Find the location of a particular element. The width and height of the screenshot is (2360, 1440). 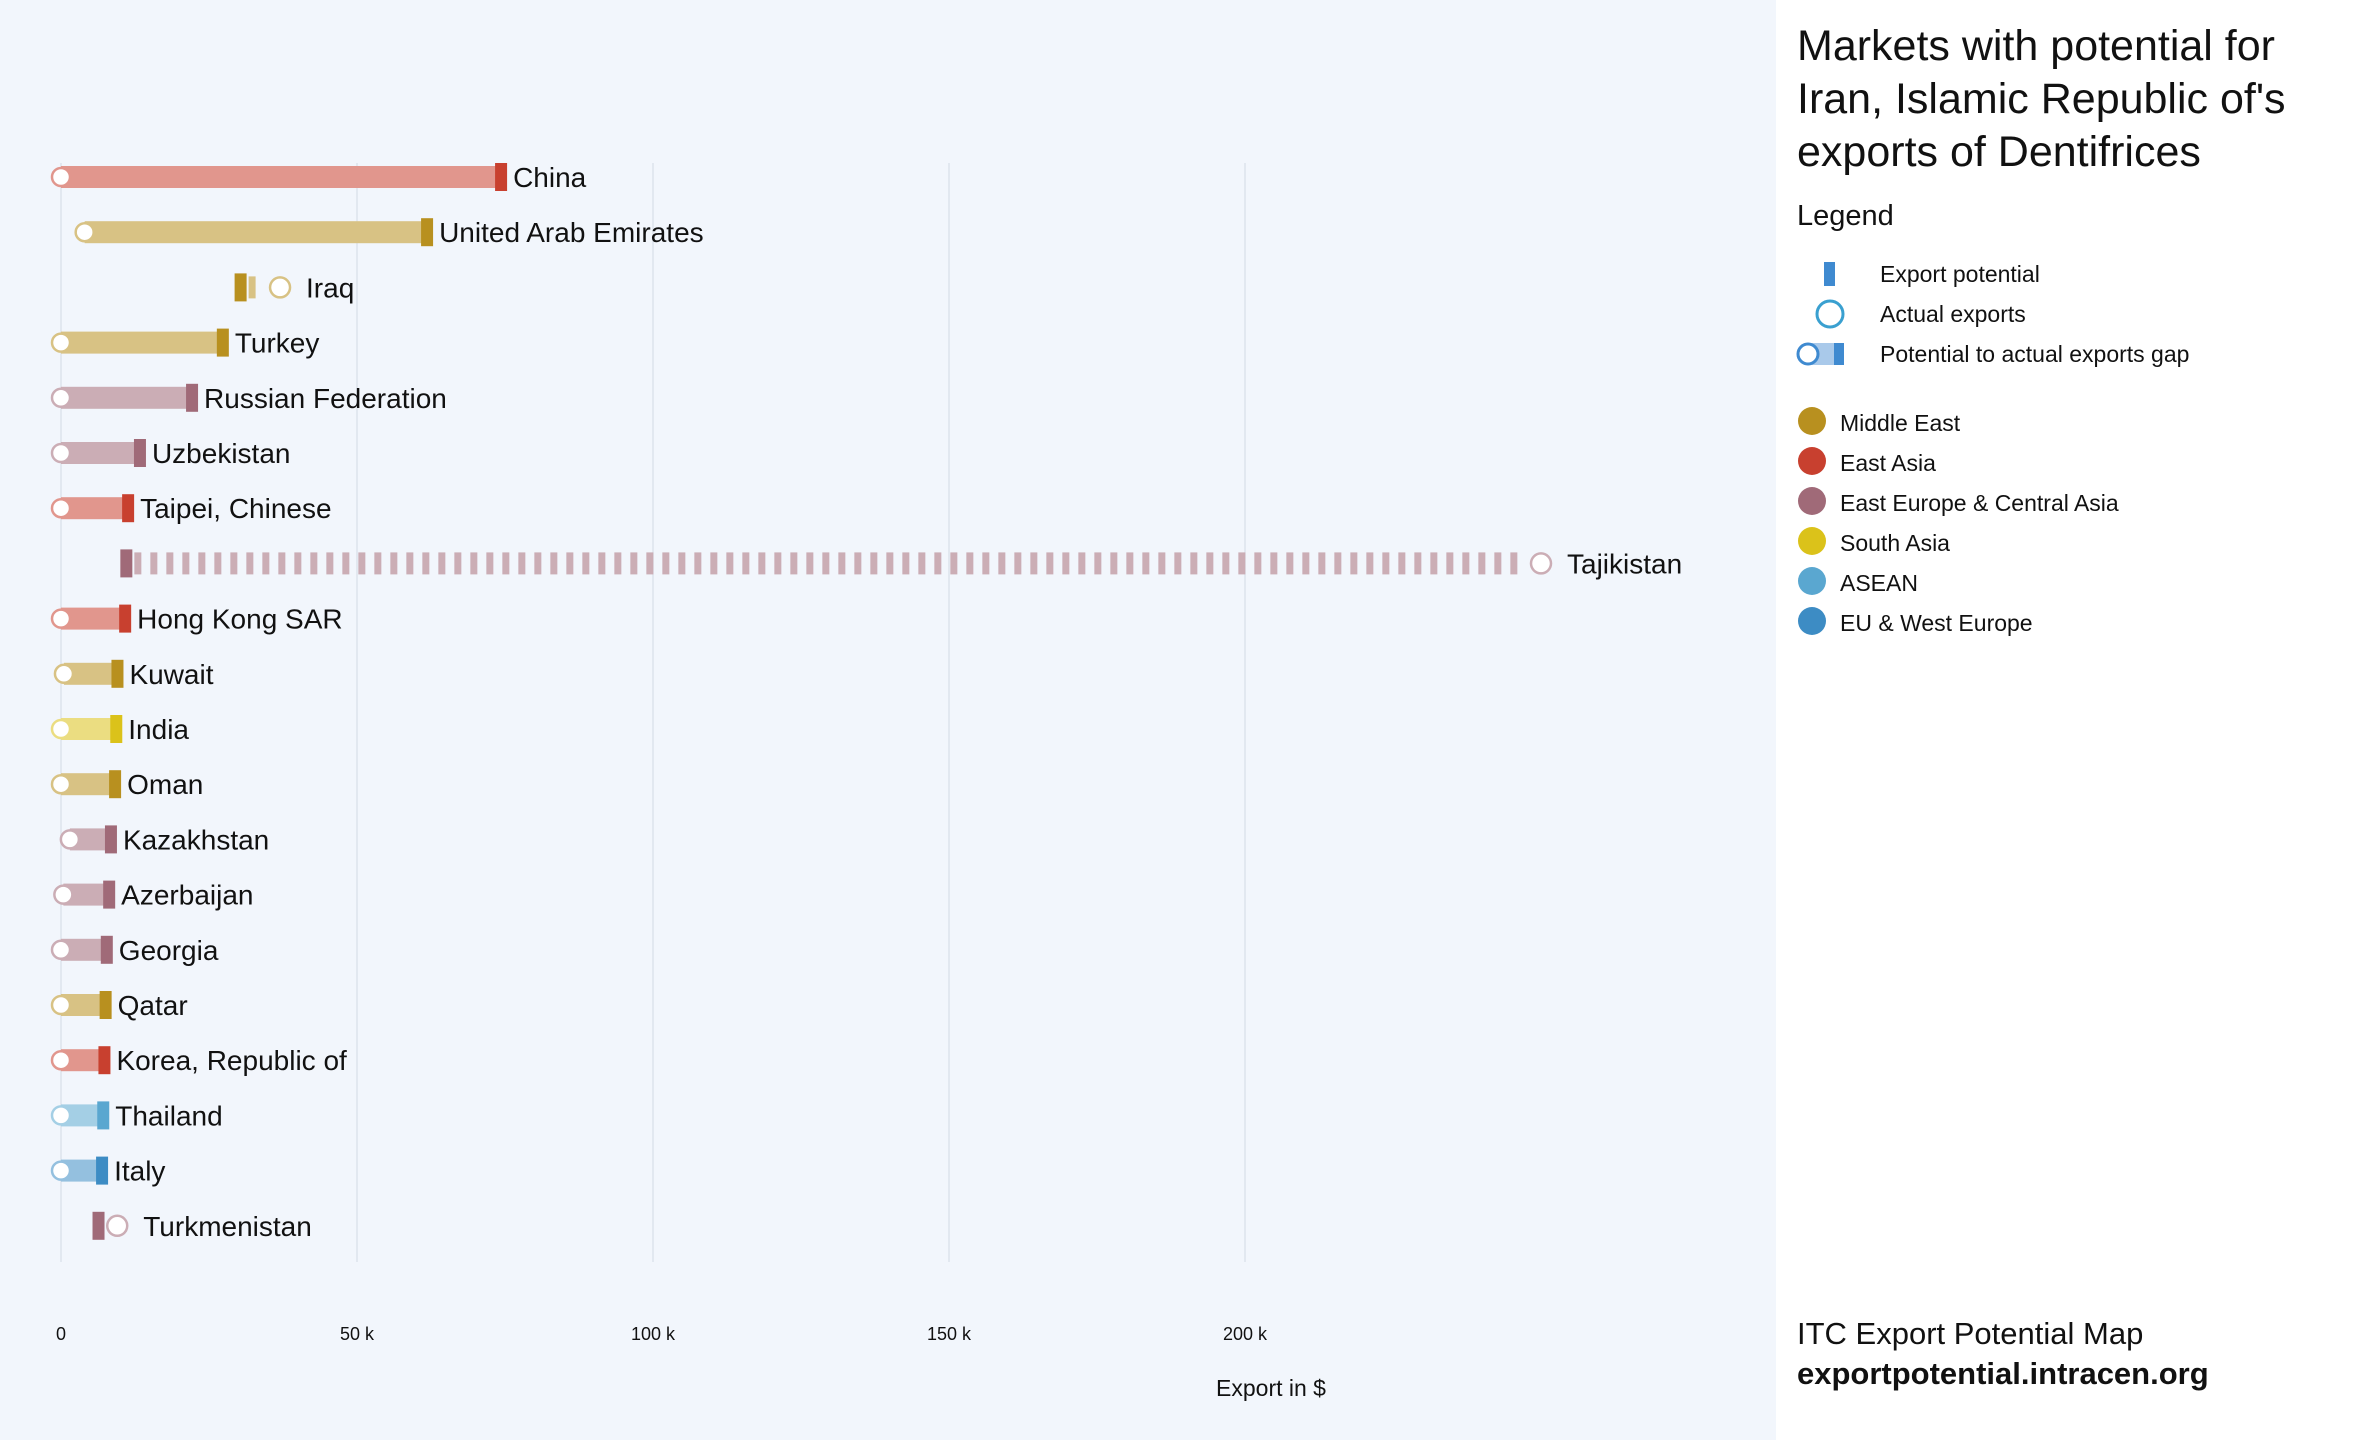

region-legend-item: East Europe & Central Asia is located at coordinates (2068, 504).